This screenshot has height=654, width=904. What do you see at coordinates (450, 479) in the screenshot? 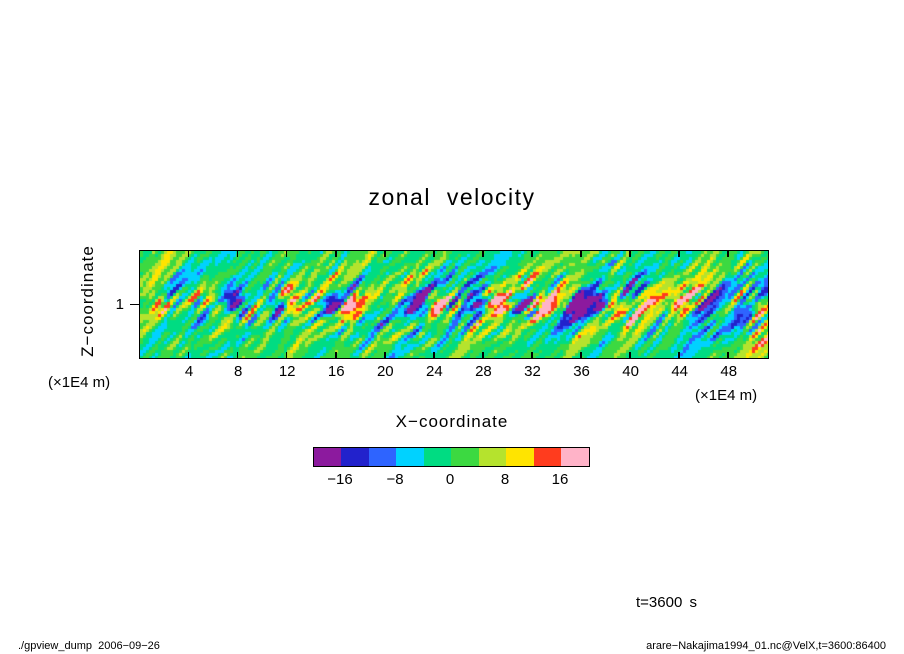
I see `colorbar-tick-label: 0` at bounding box center [450, 479].